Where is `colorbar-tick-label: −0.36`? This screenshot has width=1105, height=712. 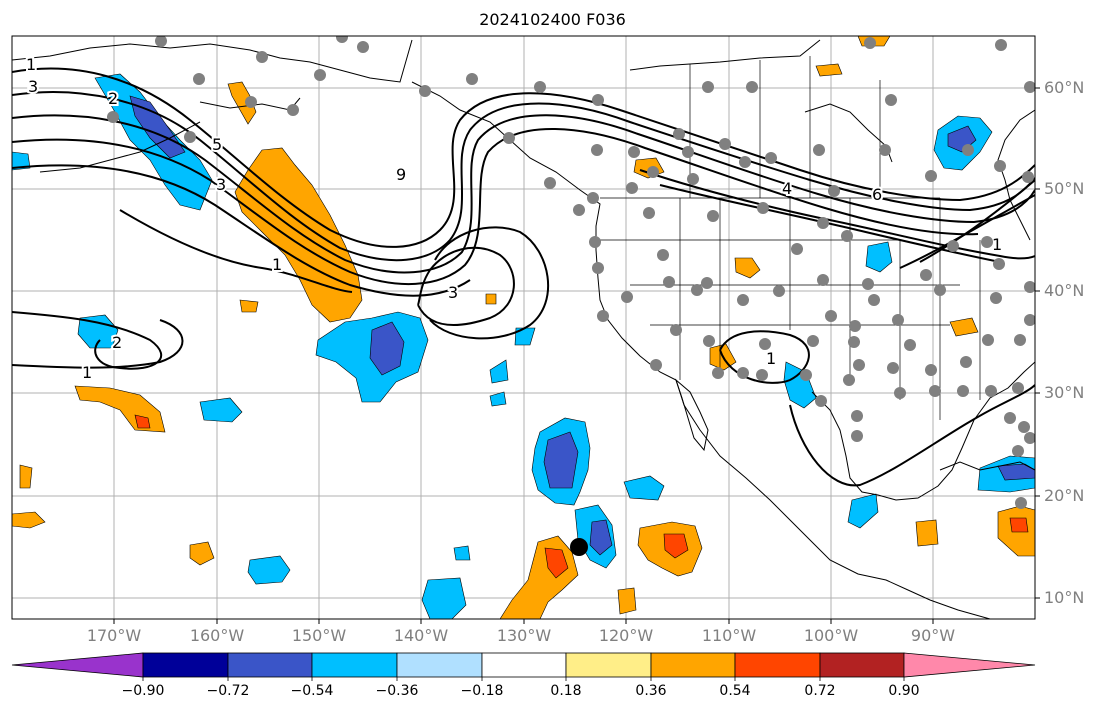
colorbar-tick-label: −0.36 is located at coordinates (397, 691).